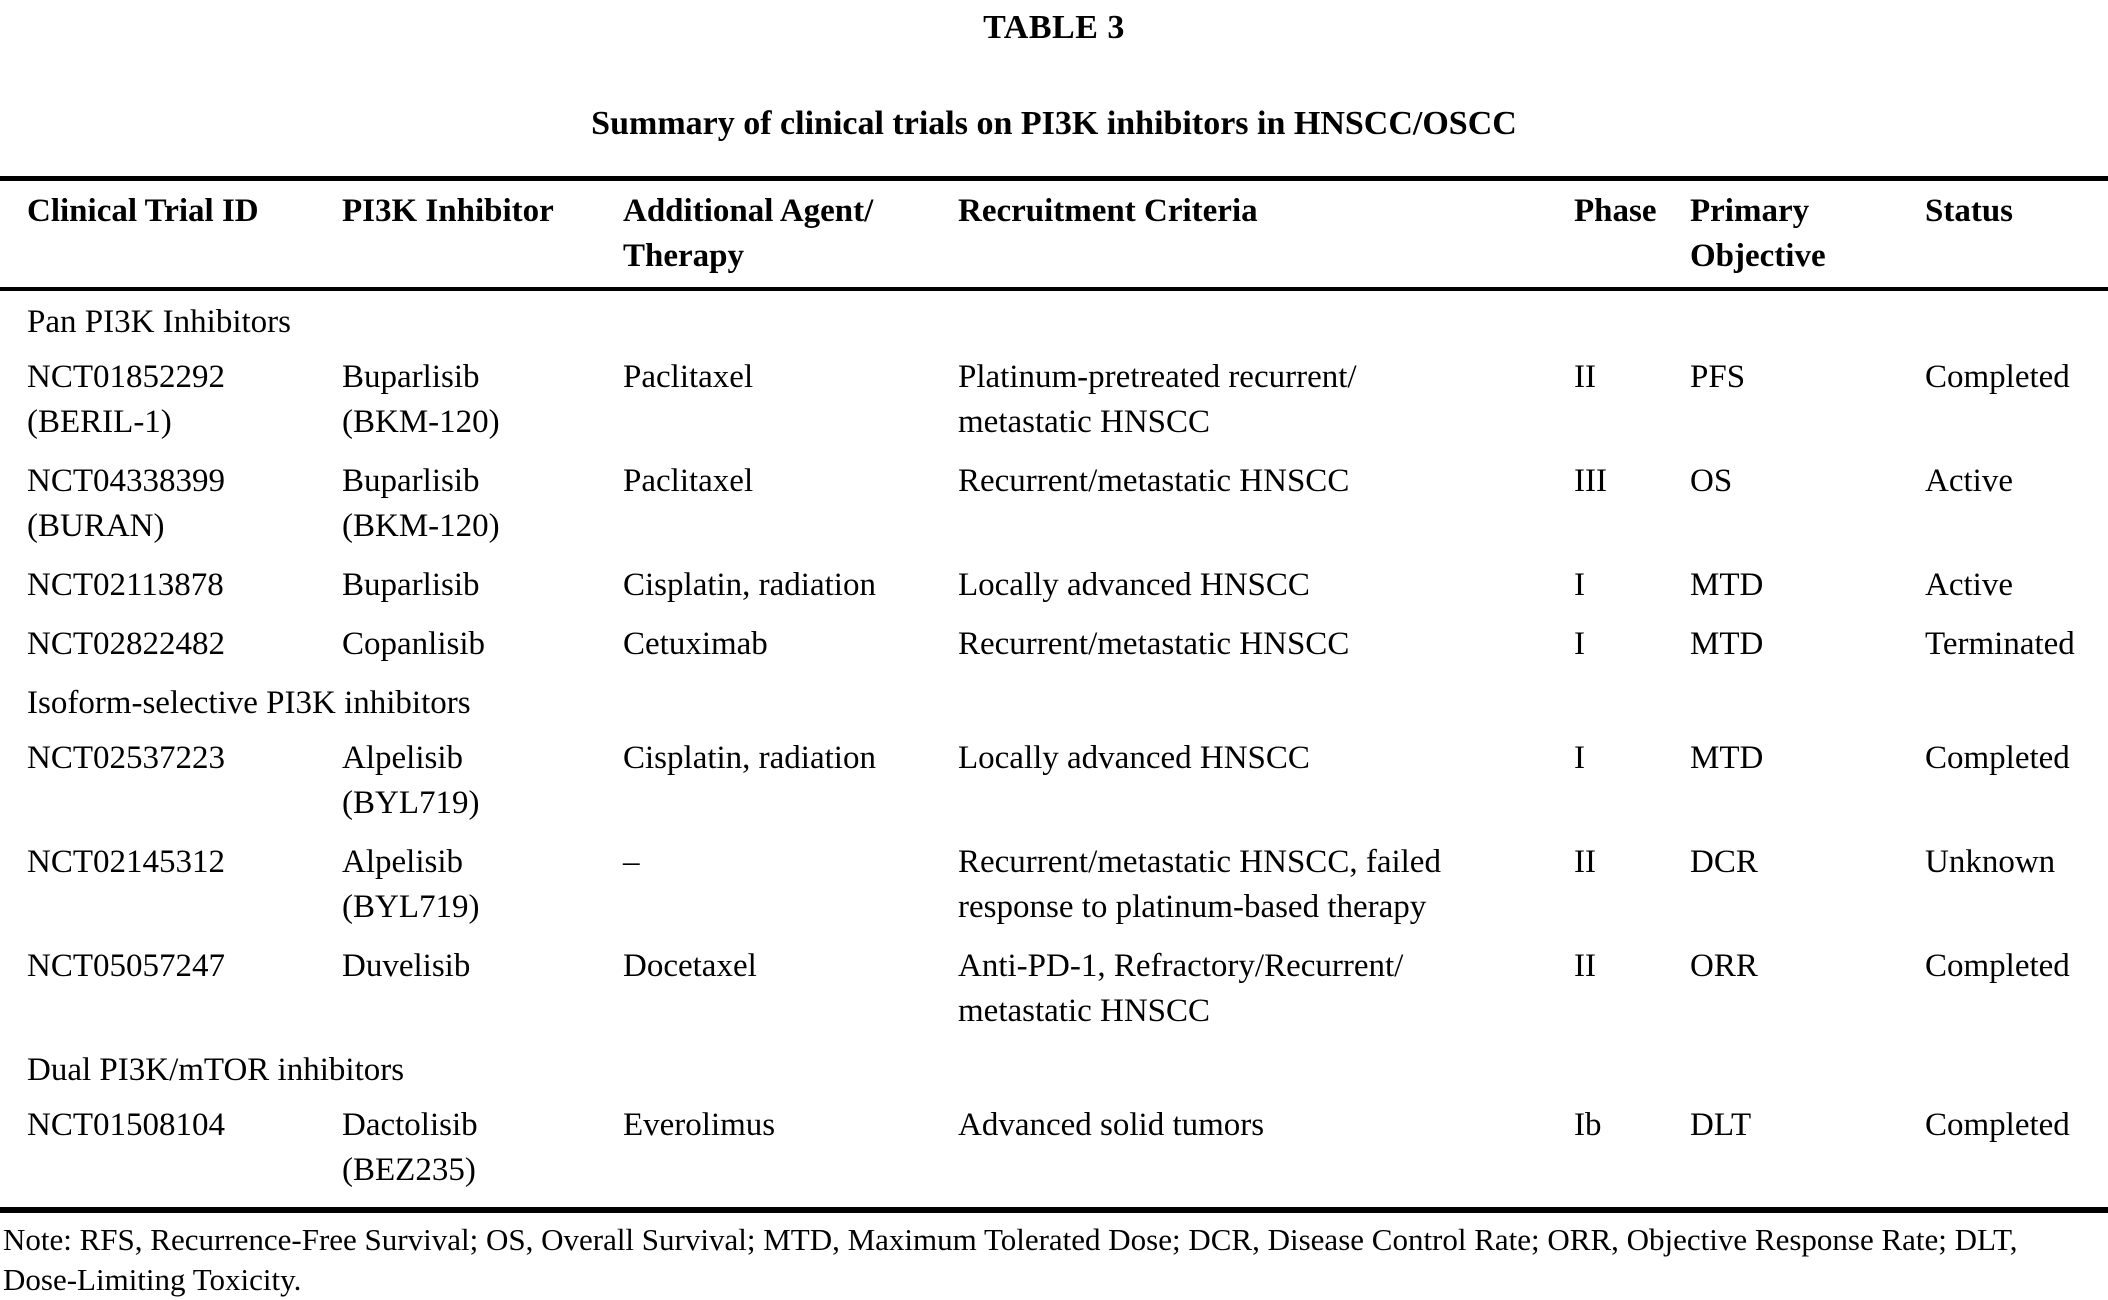  Describe the element at coordinates (1990, 862) in the screenshot. I see `cell-status: Unknown` at that location.